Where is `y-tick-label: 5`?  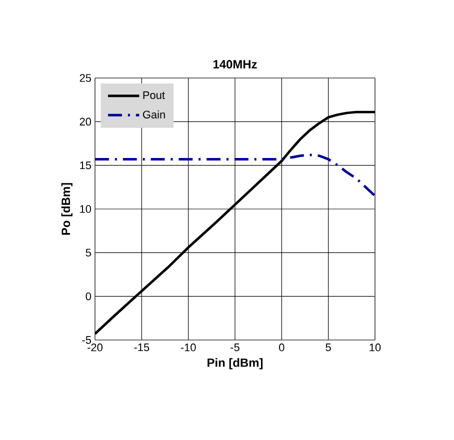 y-tick-label: 5 is located at coordinates (89, 252).